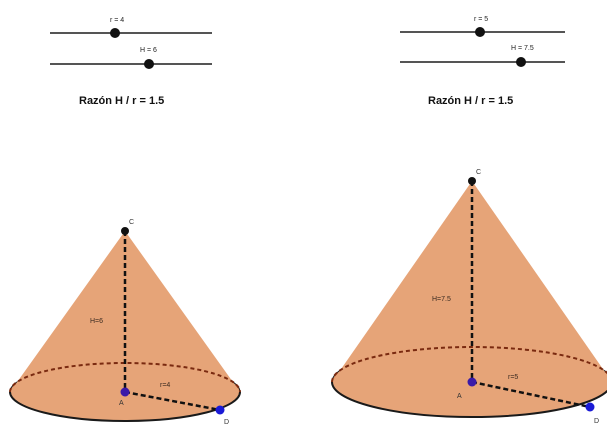  I want to click on left-slider-r-handle, so click(115, 33).